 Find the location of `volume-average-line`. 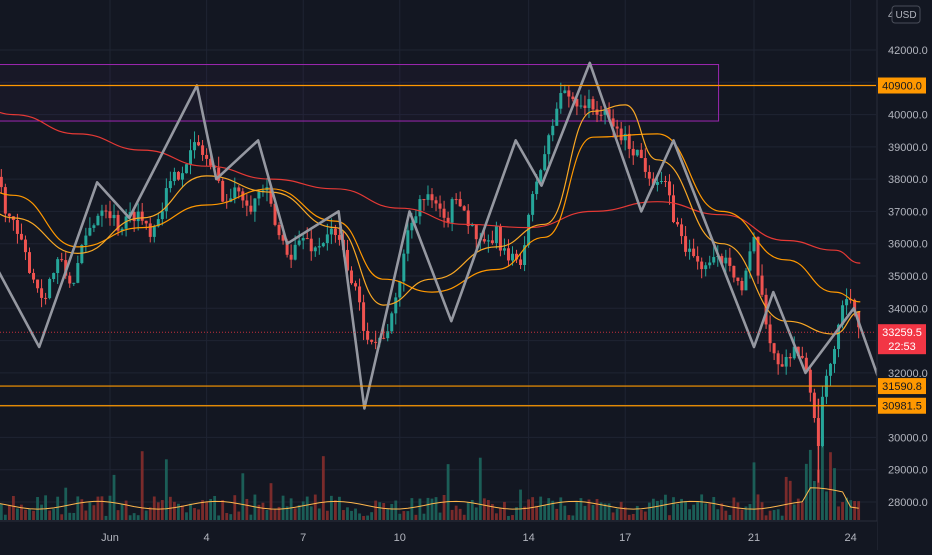

volume-average-line is located at coordinates (429, 498).